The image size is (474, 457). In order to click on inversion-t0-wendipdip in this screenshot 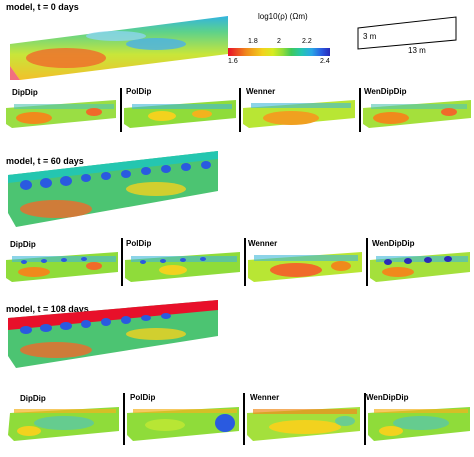, I will do `click(417, 114)`.